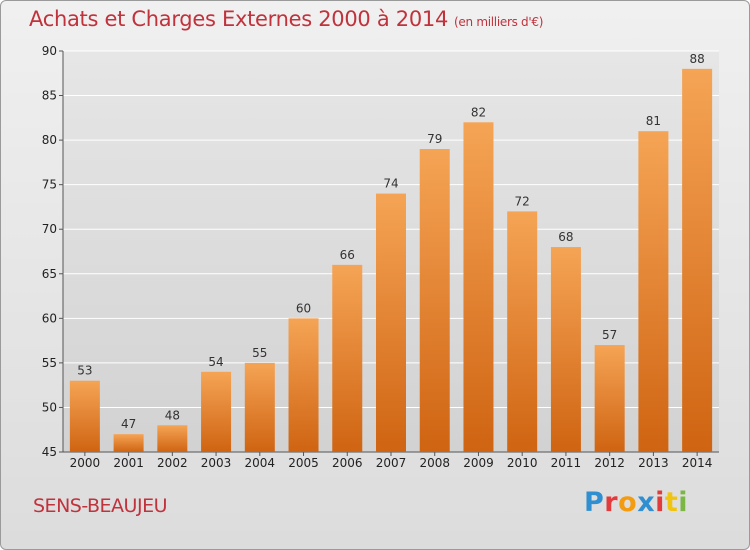 This screenshot has height=550, width=750. What do you see at coordinates (303, 308) in the screenshot?
I see `data-label: 60` at bounding box center [303, 308].